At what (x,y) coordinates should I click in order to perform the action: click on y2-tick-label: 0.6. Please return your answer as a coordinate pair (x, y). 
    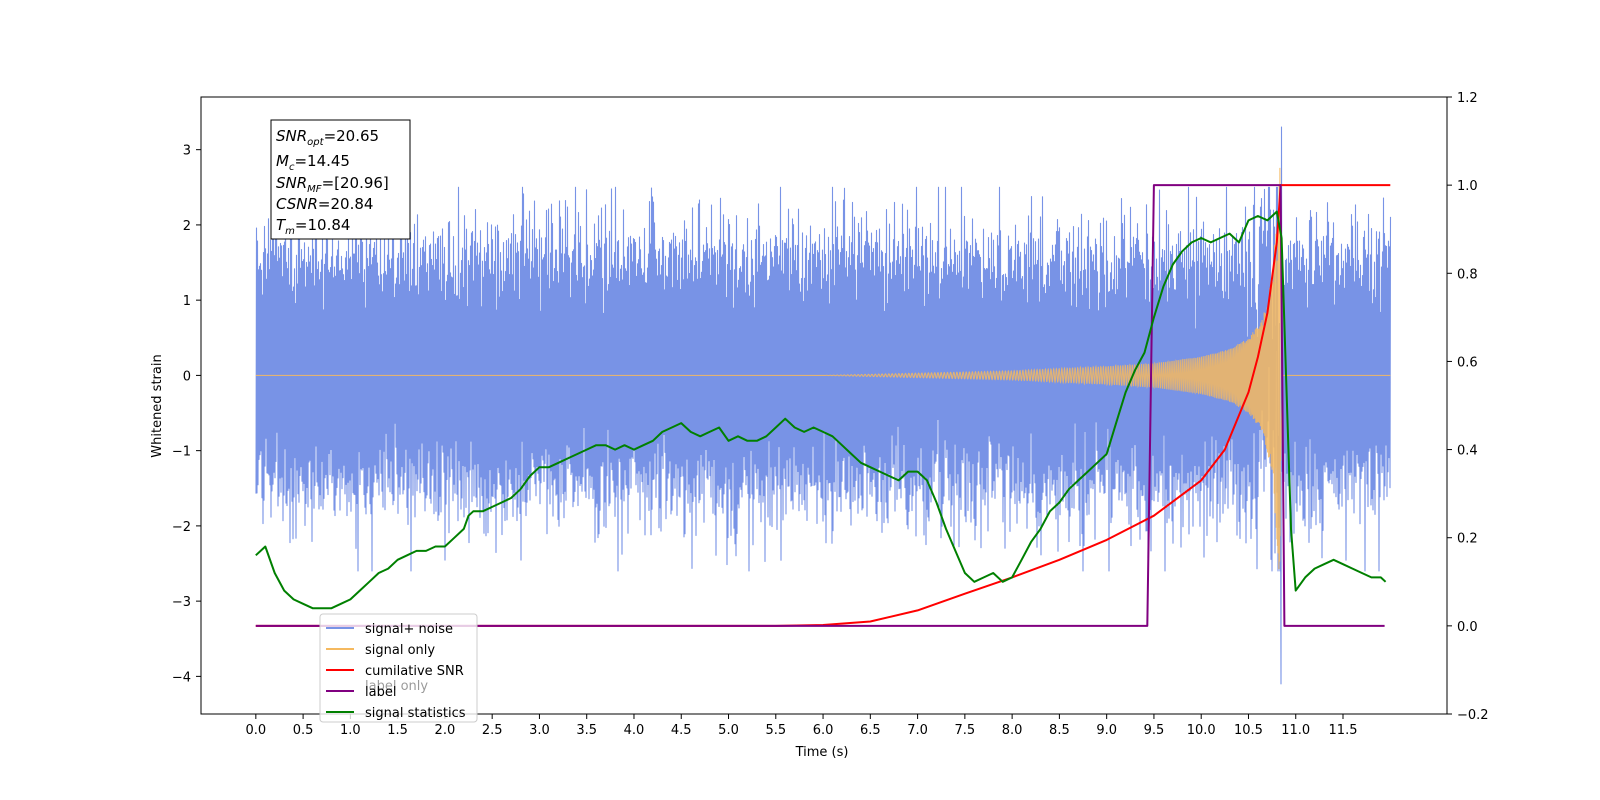
    Looking at the image, I should click on (1467, 362).